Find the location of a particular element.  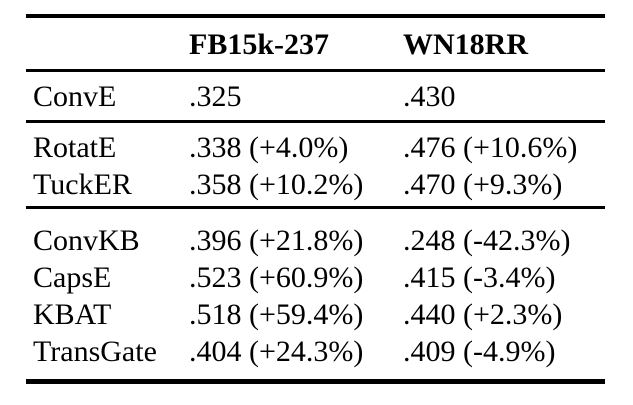

wn18rr-value: .248 (-42.3%) is located at coordinates (487, 240).